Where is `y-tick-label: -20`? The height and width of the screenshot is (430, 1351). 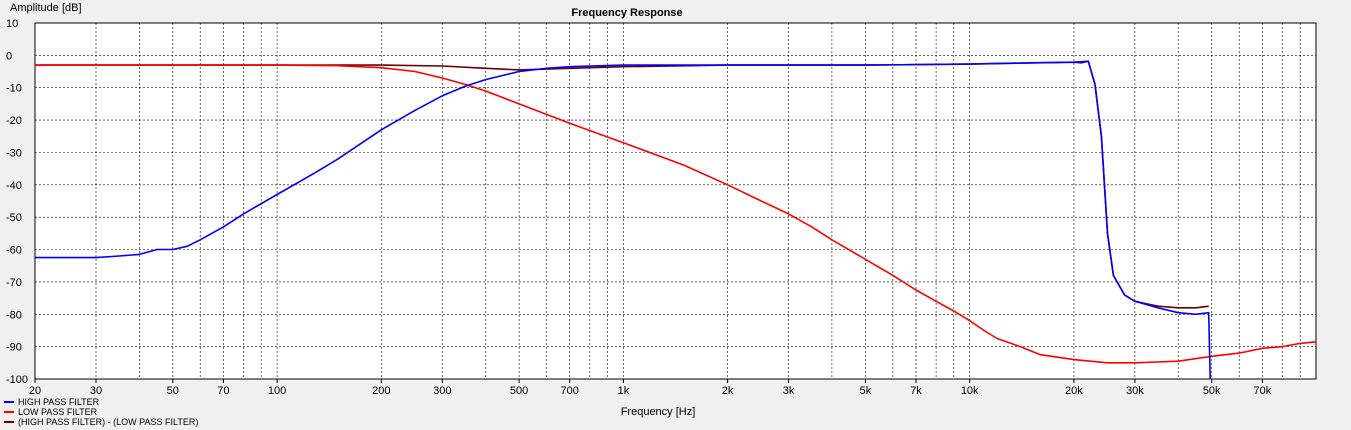
y-tick-label: -20 is located at coordinates (14, 121).